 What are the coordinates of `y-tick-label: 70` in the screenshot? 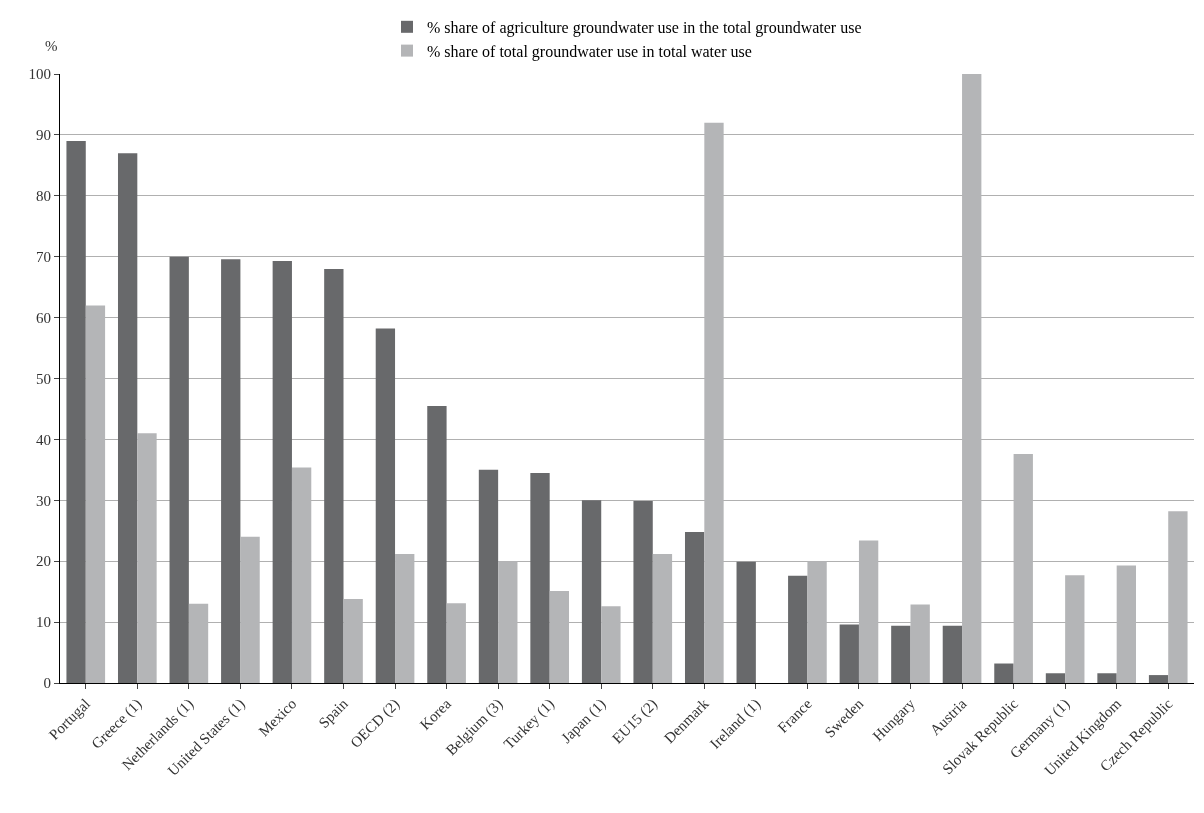 It's located at (43, 256).